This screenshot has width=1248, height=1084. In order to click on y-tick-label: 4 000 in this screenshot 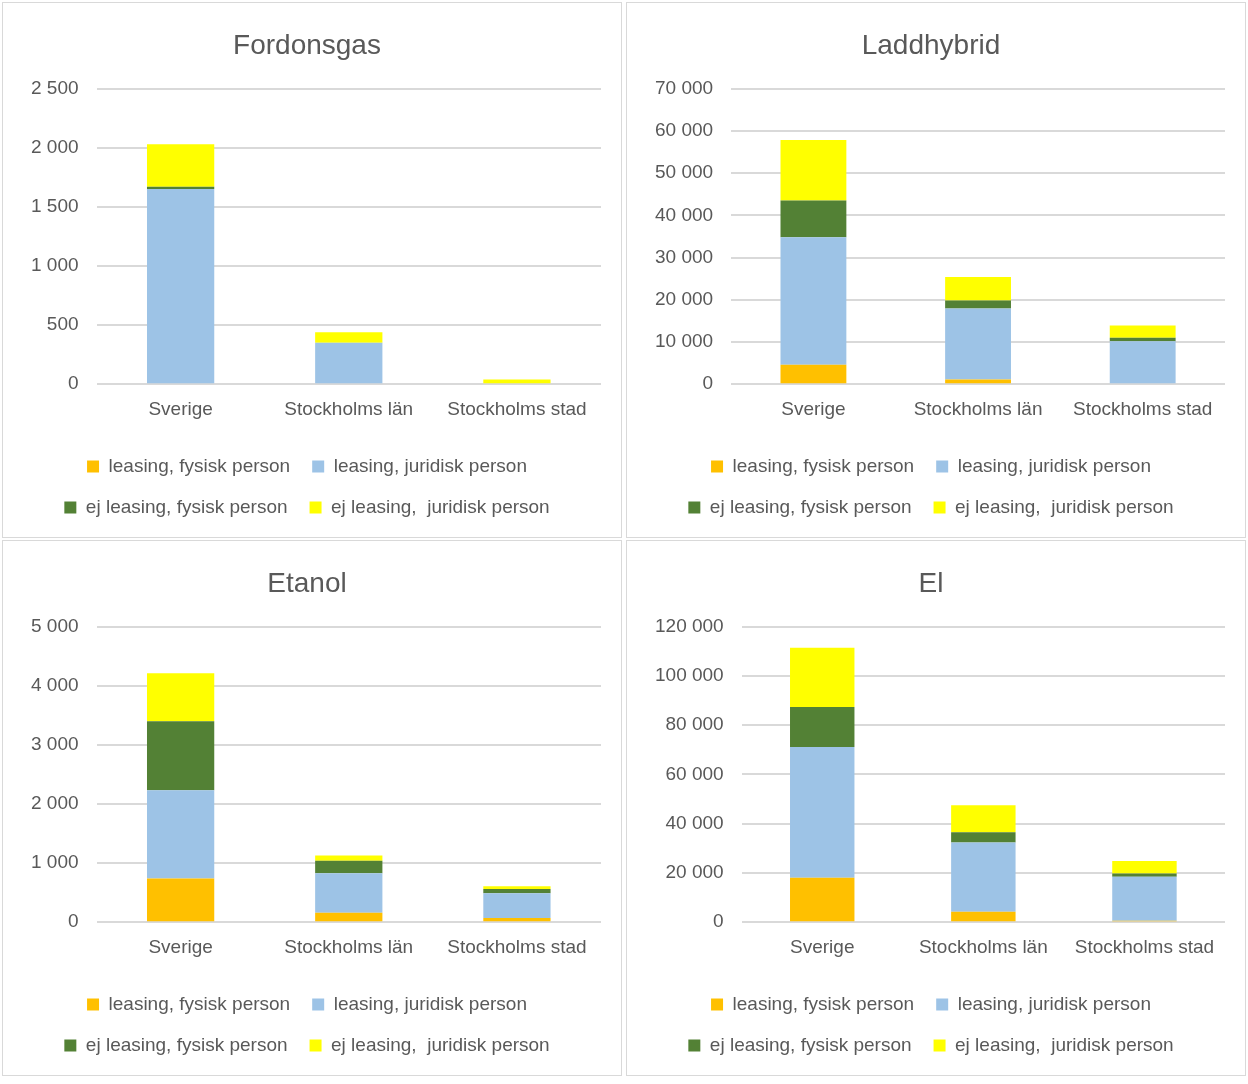, I will do `click(55, 684)`.